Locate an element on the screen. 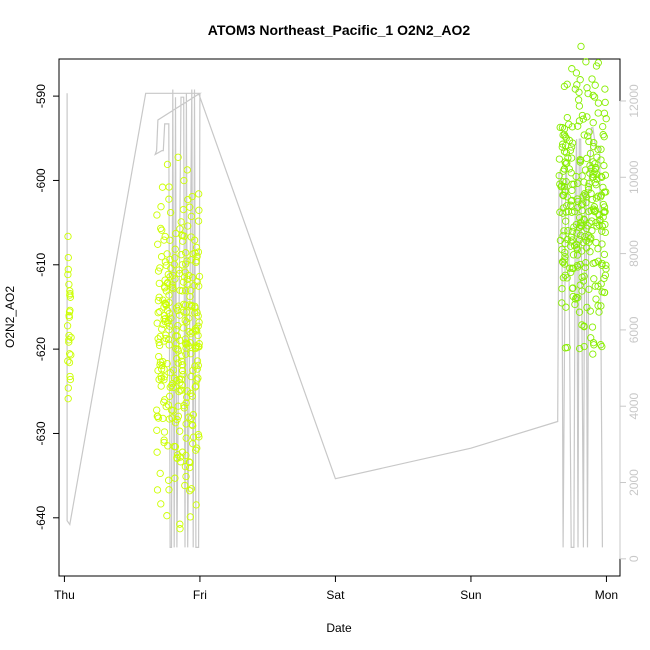 This screenshot has width=650, height=650. y-tick-label: -640 is located at coordinates (41, 517).